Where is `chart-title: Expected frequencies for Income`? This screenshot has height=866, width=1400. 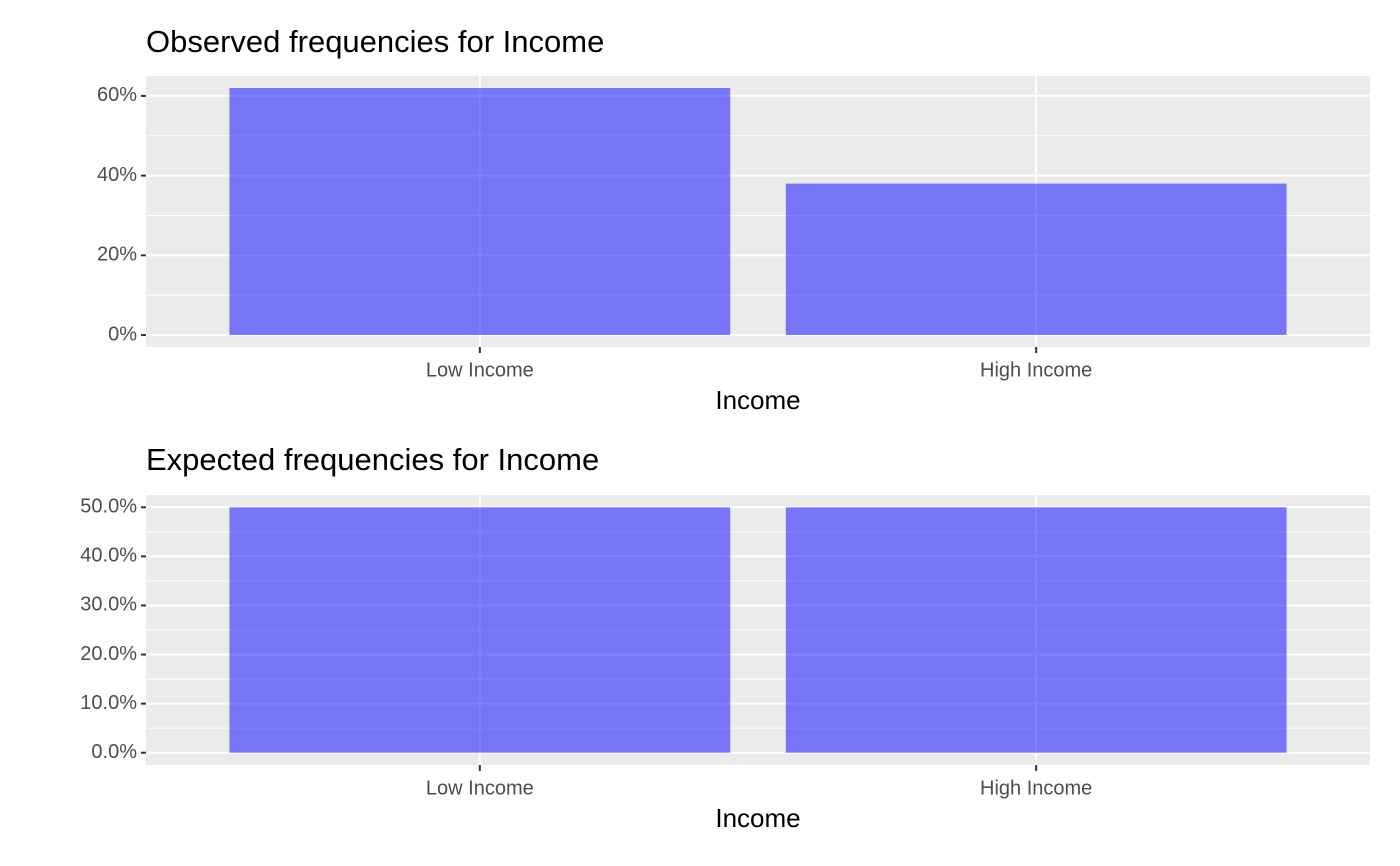
chart-title: Expected frequencies for Income is located at coordinates (372, 459).